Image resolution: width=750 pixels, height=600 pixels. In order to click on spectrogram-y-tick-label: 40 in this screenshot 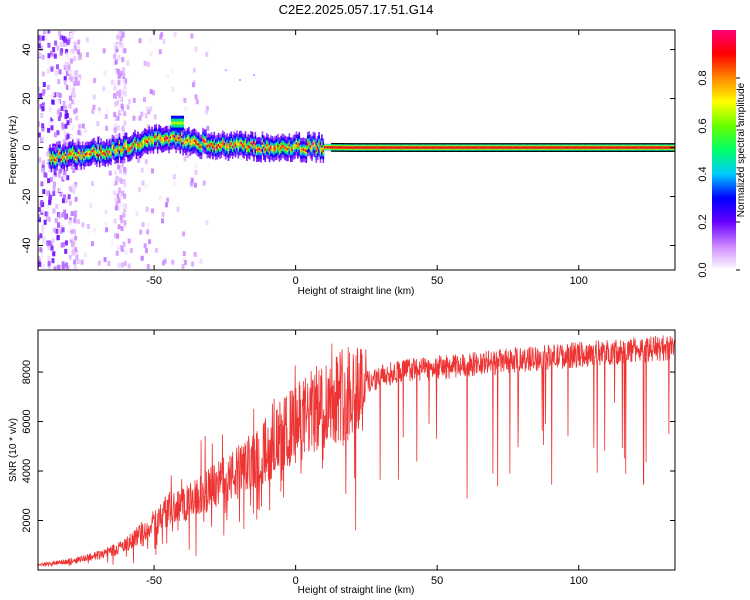, I will do `click(27, 49)`.